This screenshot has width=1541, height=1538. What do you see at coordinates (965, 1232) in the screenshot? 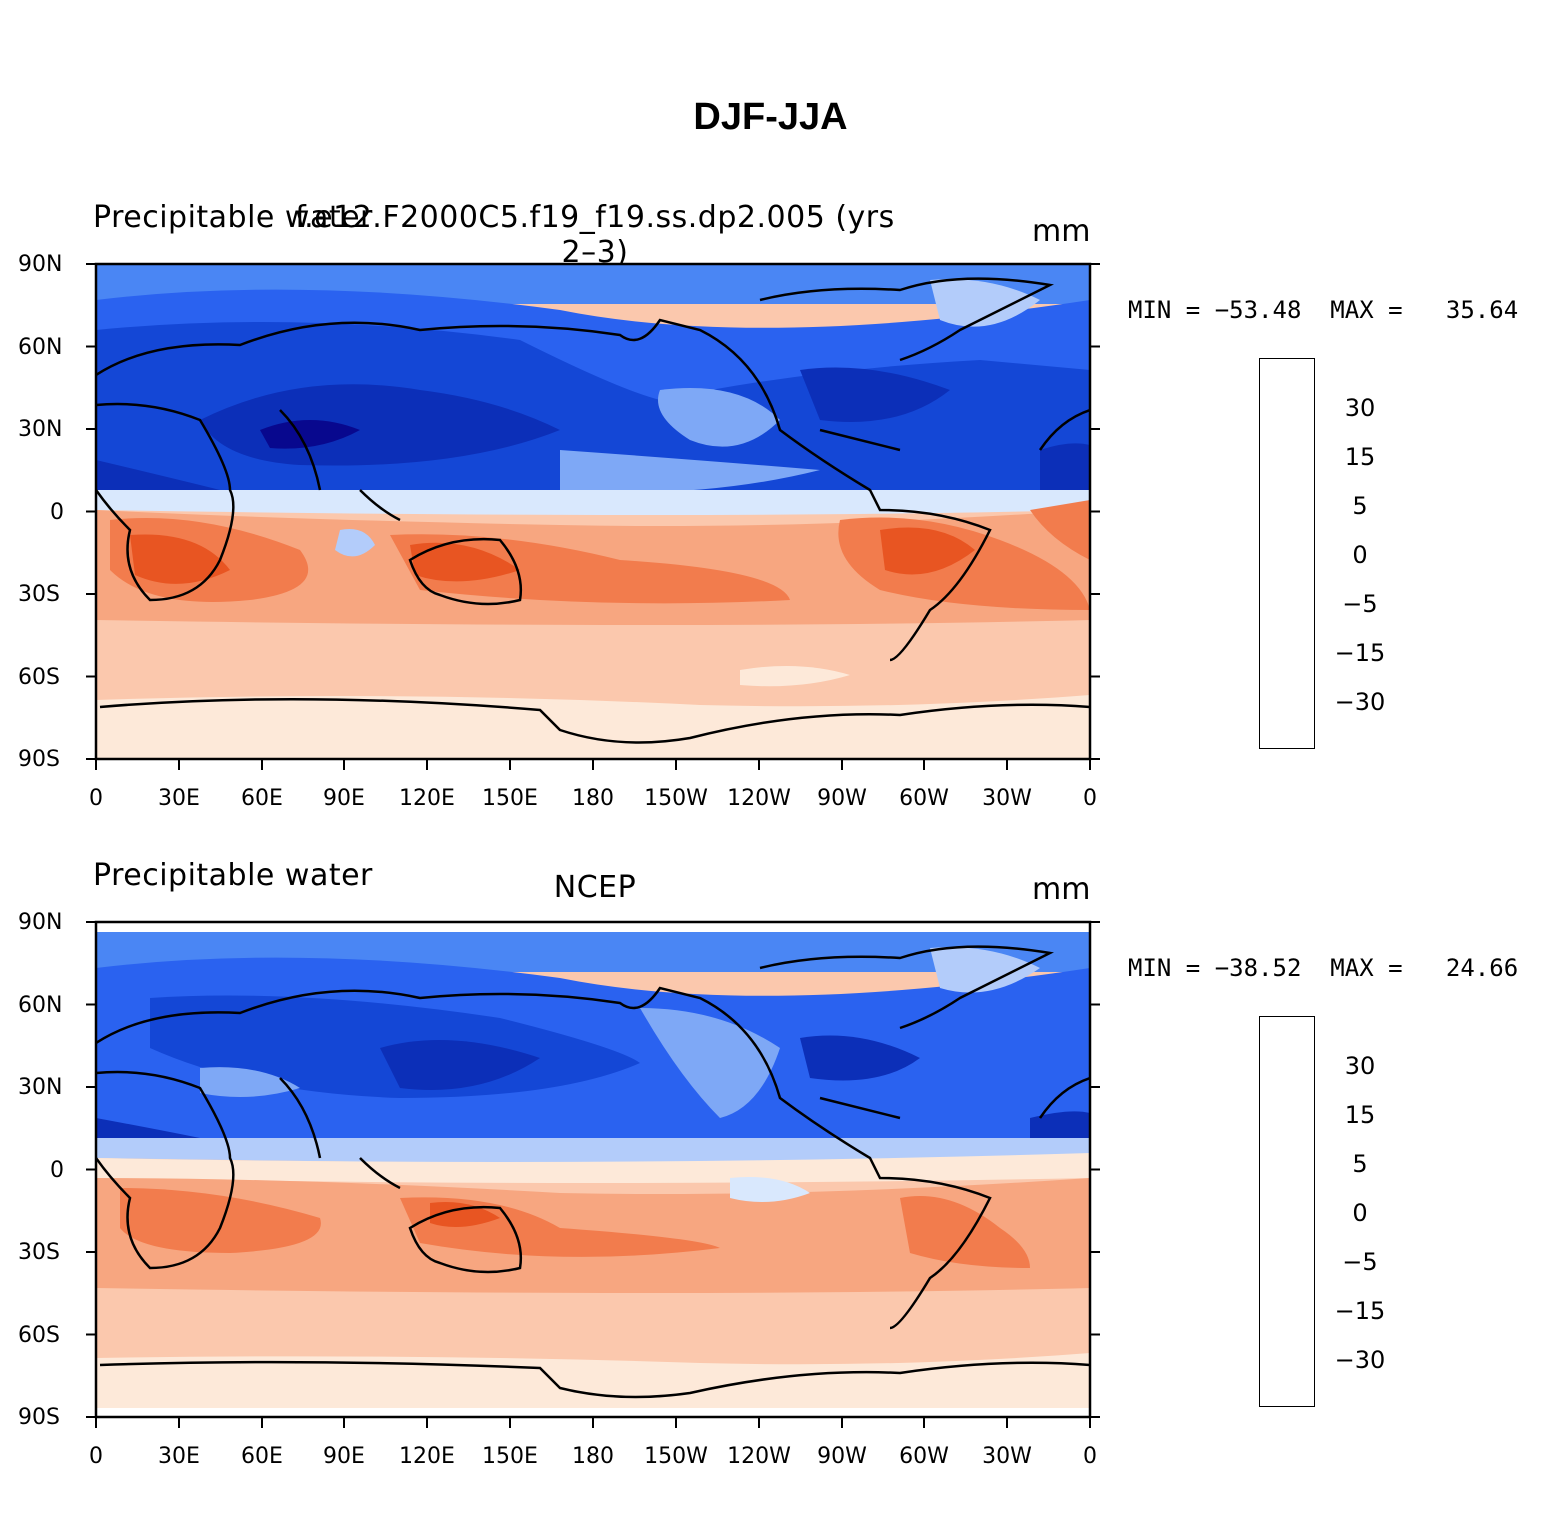
I see `samerica-red` at bounding box center [965, 1232].